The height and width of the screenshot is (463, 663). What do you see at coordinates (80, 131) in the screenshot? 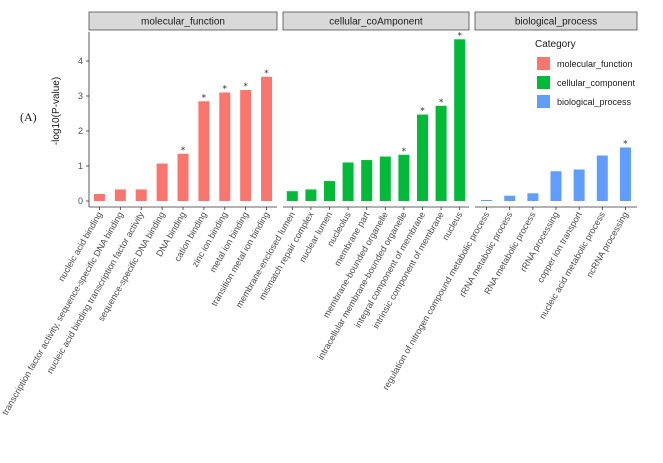
I see `y-tick-label: 2` at bounding box center [80, 131].